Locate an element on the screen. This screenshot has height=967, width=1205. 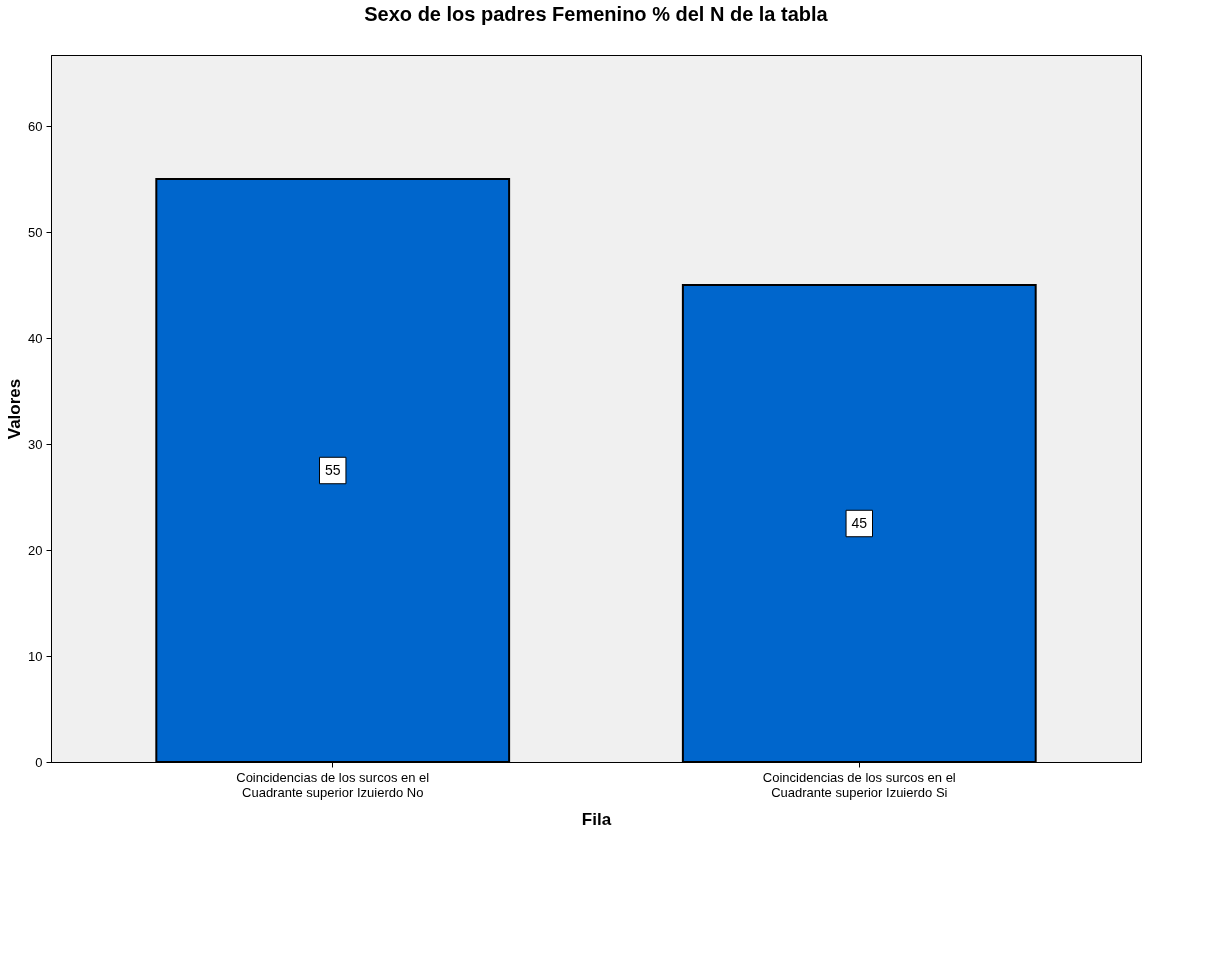
y-tick-label: 60 is located at coordinates (35, 126).